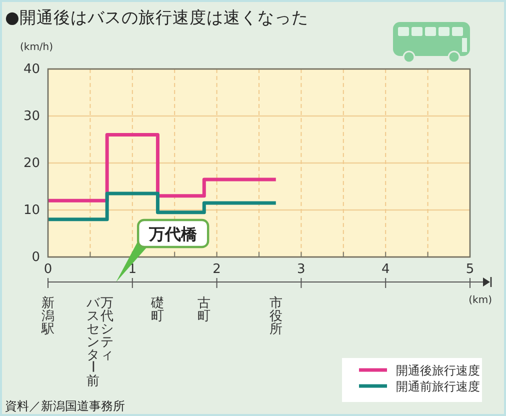 This screenshot has height=416, width=506. What do you see at coordinates (65, 406) in the screenshot?
I see `text: 資料／新潟国道事務所` at bounding box center [65, 406].